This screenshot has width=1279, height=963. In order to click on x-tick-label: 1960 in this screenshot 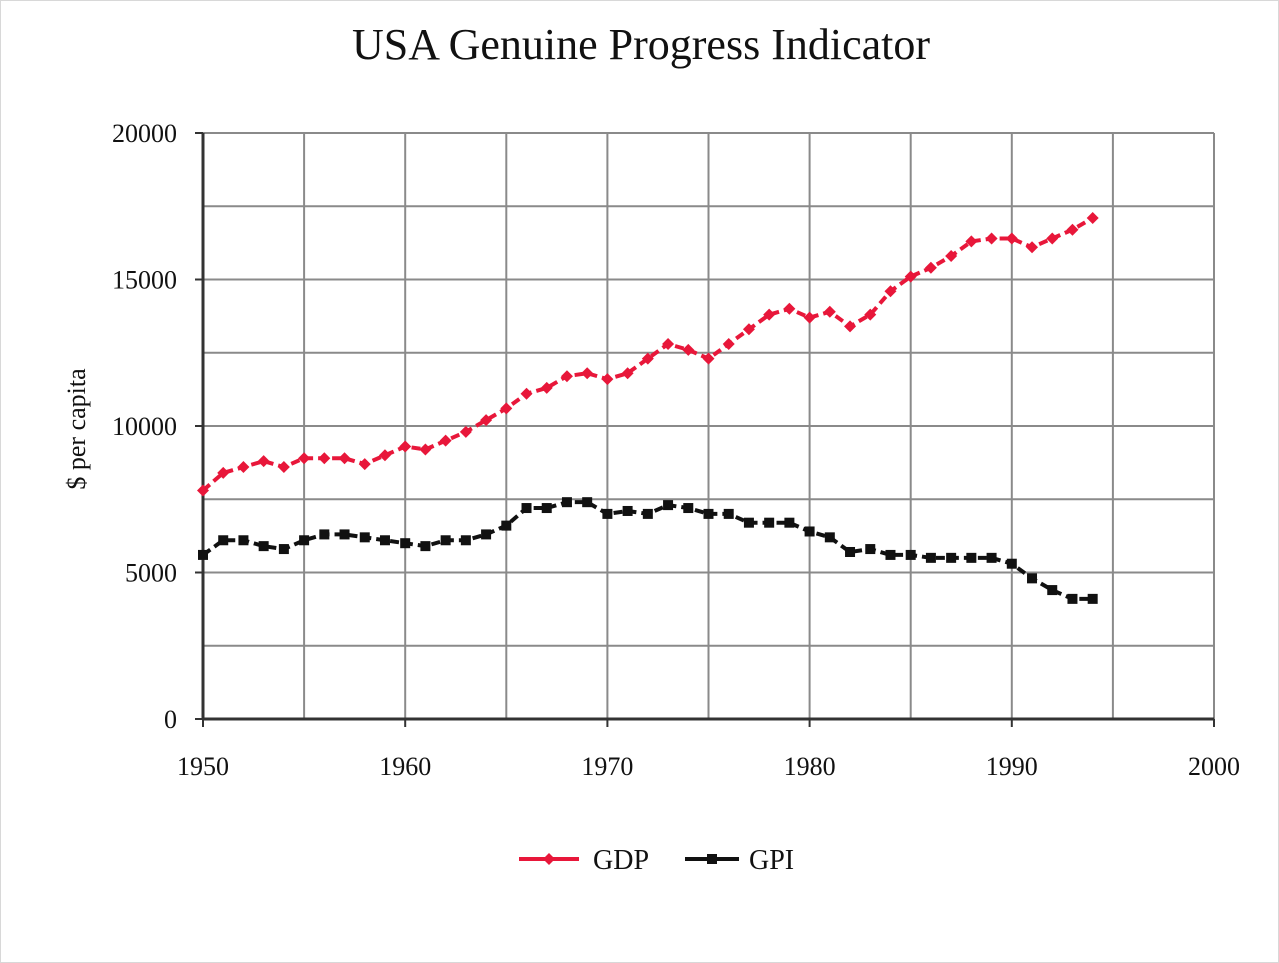, I will do `click(405, 766)`.